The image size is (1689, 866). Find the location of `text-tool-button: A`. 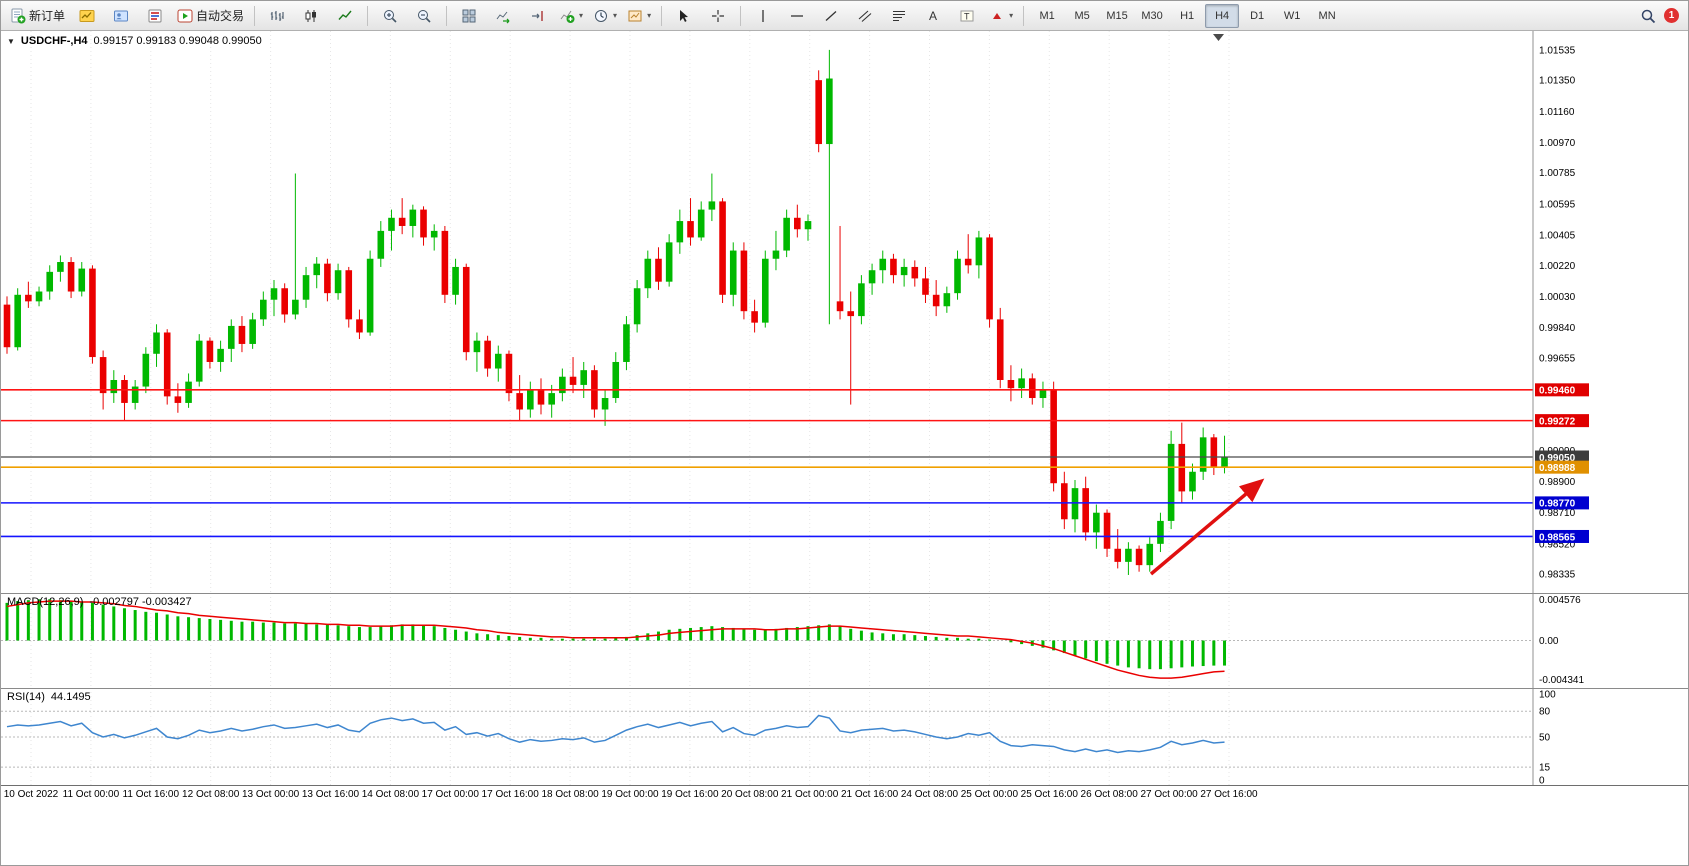

text-tool-button: A is located at coordinates (933, 16).